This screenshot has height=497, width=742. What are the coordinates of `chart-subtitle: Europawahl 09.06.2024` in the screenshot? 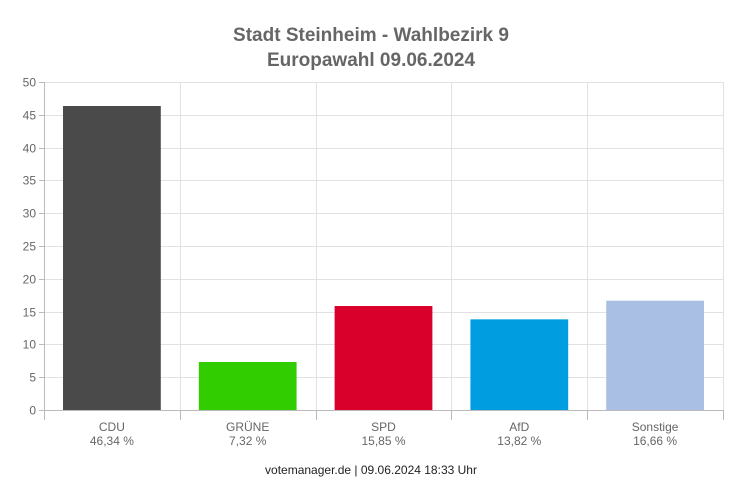 It's located at (371, 60).